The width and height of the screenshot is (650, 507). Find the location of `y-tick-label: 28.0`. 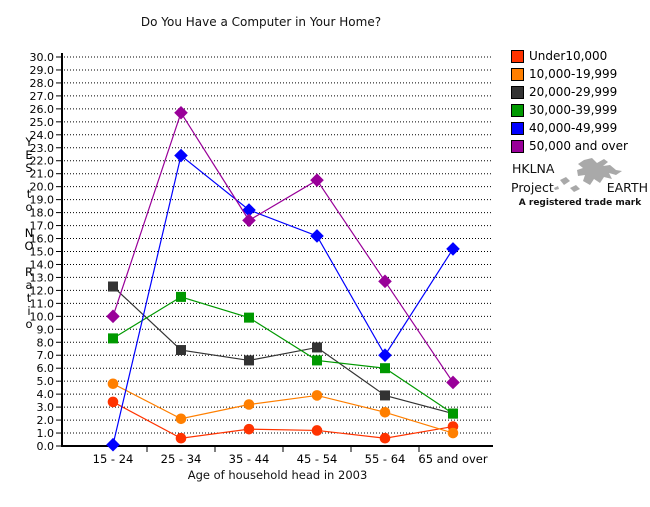

y-tick-label: 28.0 is located at coordinates (42, 83).